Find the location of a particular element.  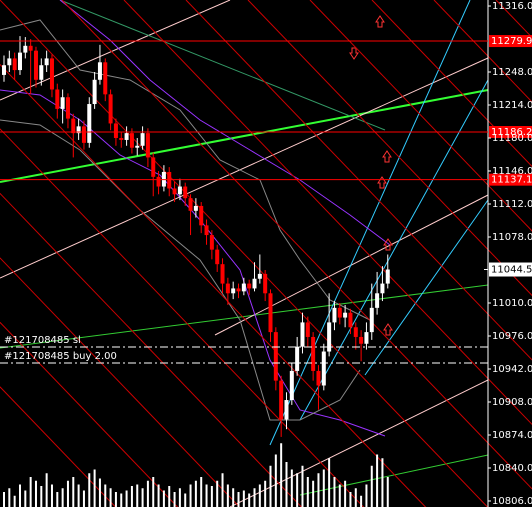

y-tick-label: 10942.0 is located at coordinates (512, 369).